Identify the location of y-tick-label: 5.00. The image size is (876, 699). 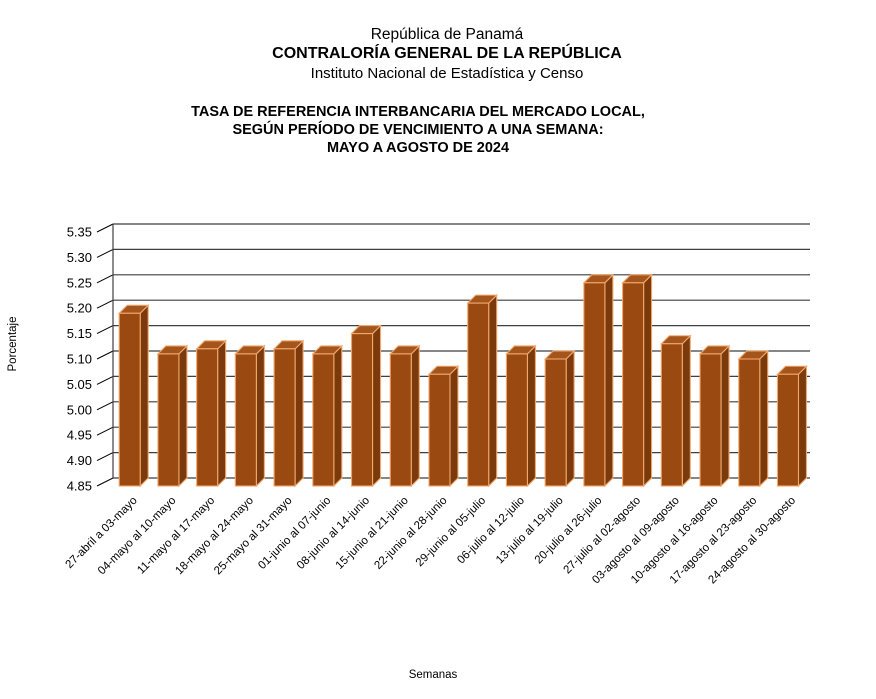
(79, 409).